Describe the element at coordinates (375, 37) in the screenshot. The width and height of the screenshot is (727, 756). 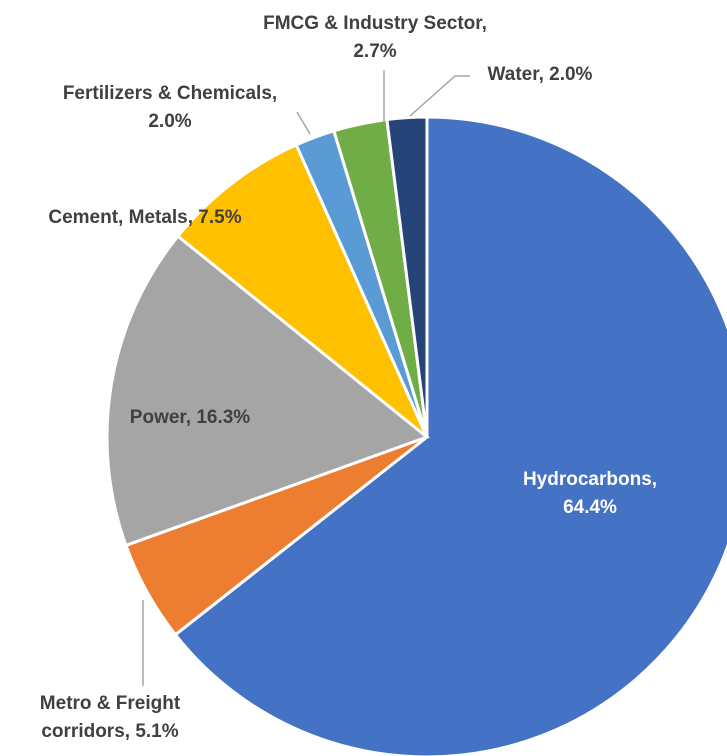
I see `data-label: FMCG & Industry Sector, 2.7%` at that location.